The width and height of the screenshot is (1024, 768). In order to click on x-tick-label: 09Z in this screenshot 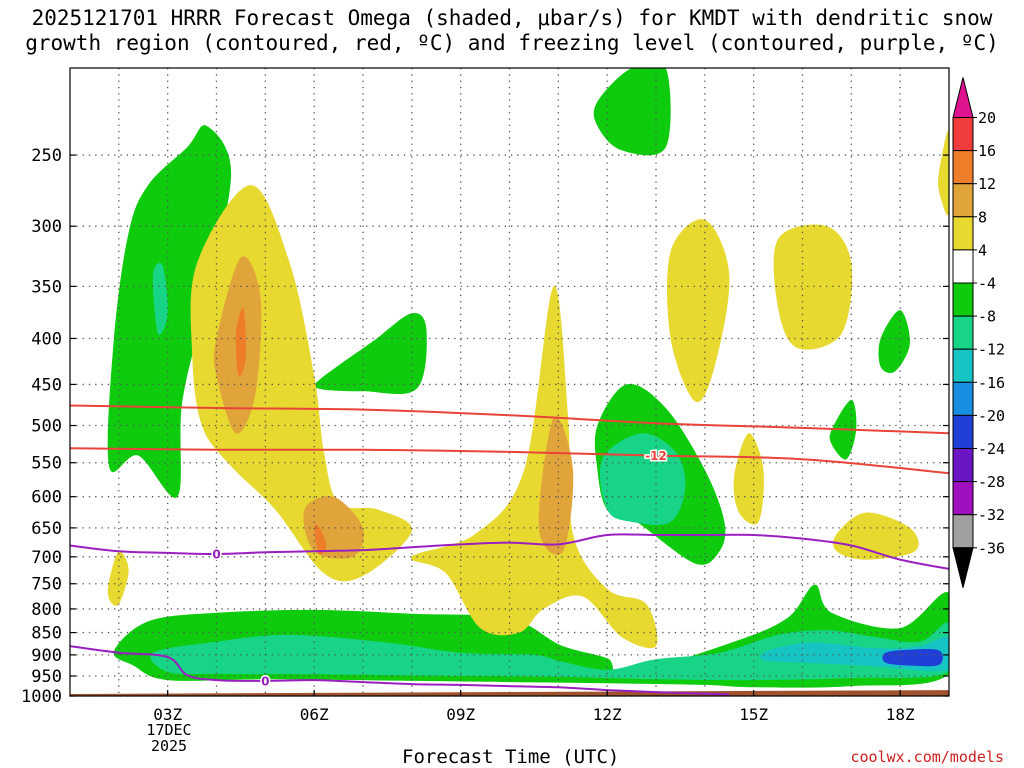, I will do `click(460, 714)`.